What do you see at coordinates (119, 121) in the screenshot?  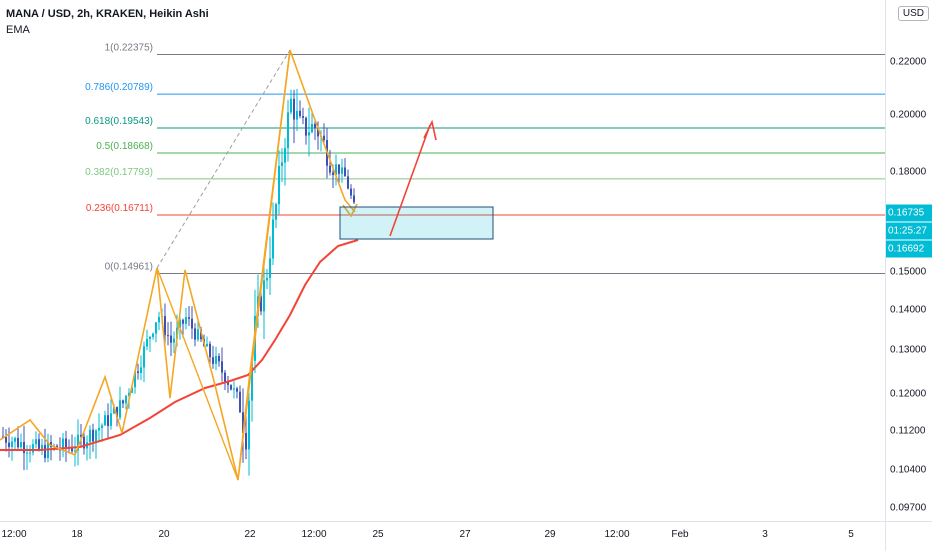 I see `fib-level-label: 0.618(0.19543)` at bounding box center [119, 121].